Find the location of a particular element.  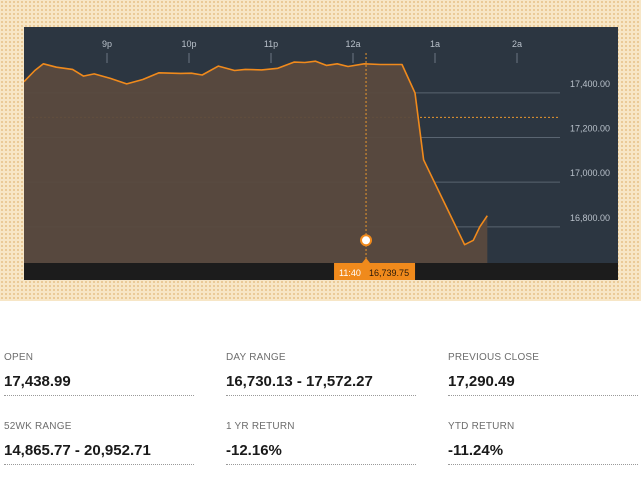

stat-label: PREVIOUS CLOSE is located at coordinates (494, 357).